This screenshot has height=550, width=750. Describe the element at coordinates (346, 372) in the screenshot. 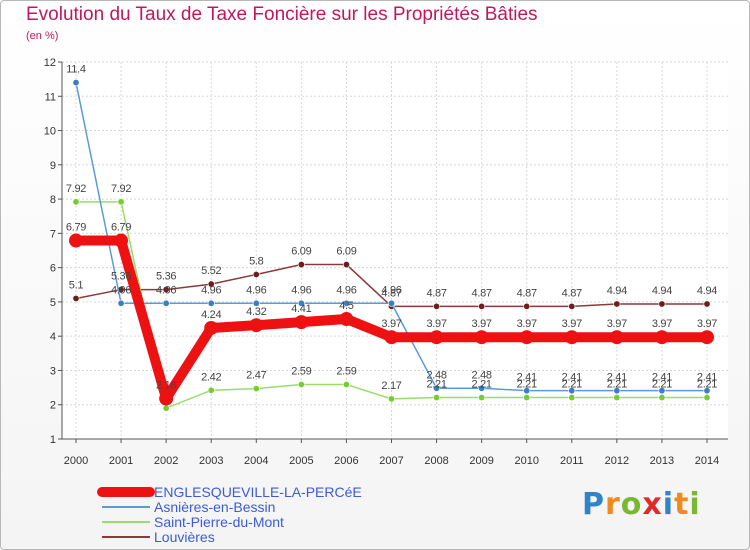

I see `data-label: 2.59` at that location.